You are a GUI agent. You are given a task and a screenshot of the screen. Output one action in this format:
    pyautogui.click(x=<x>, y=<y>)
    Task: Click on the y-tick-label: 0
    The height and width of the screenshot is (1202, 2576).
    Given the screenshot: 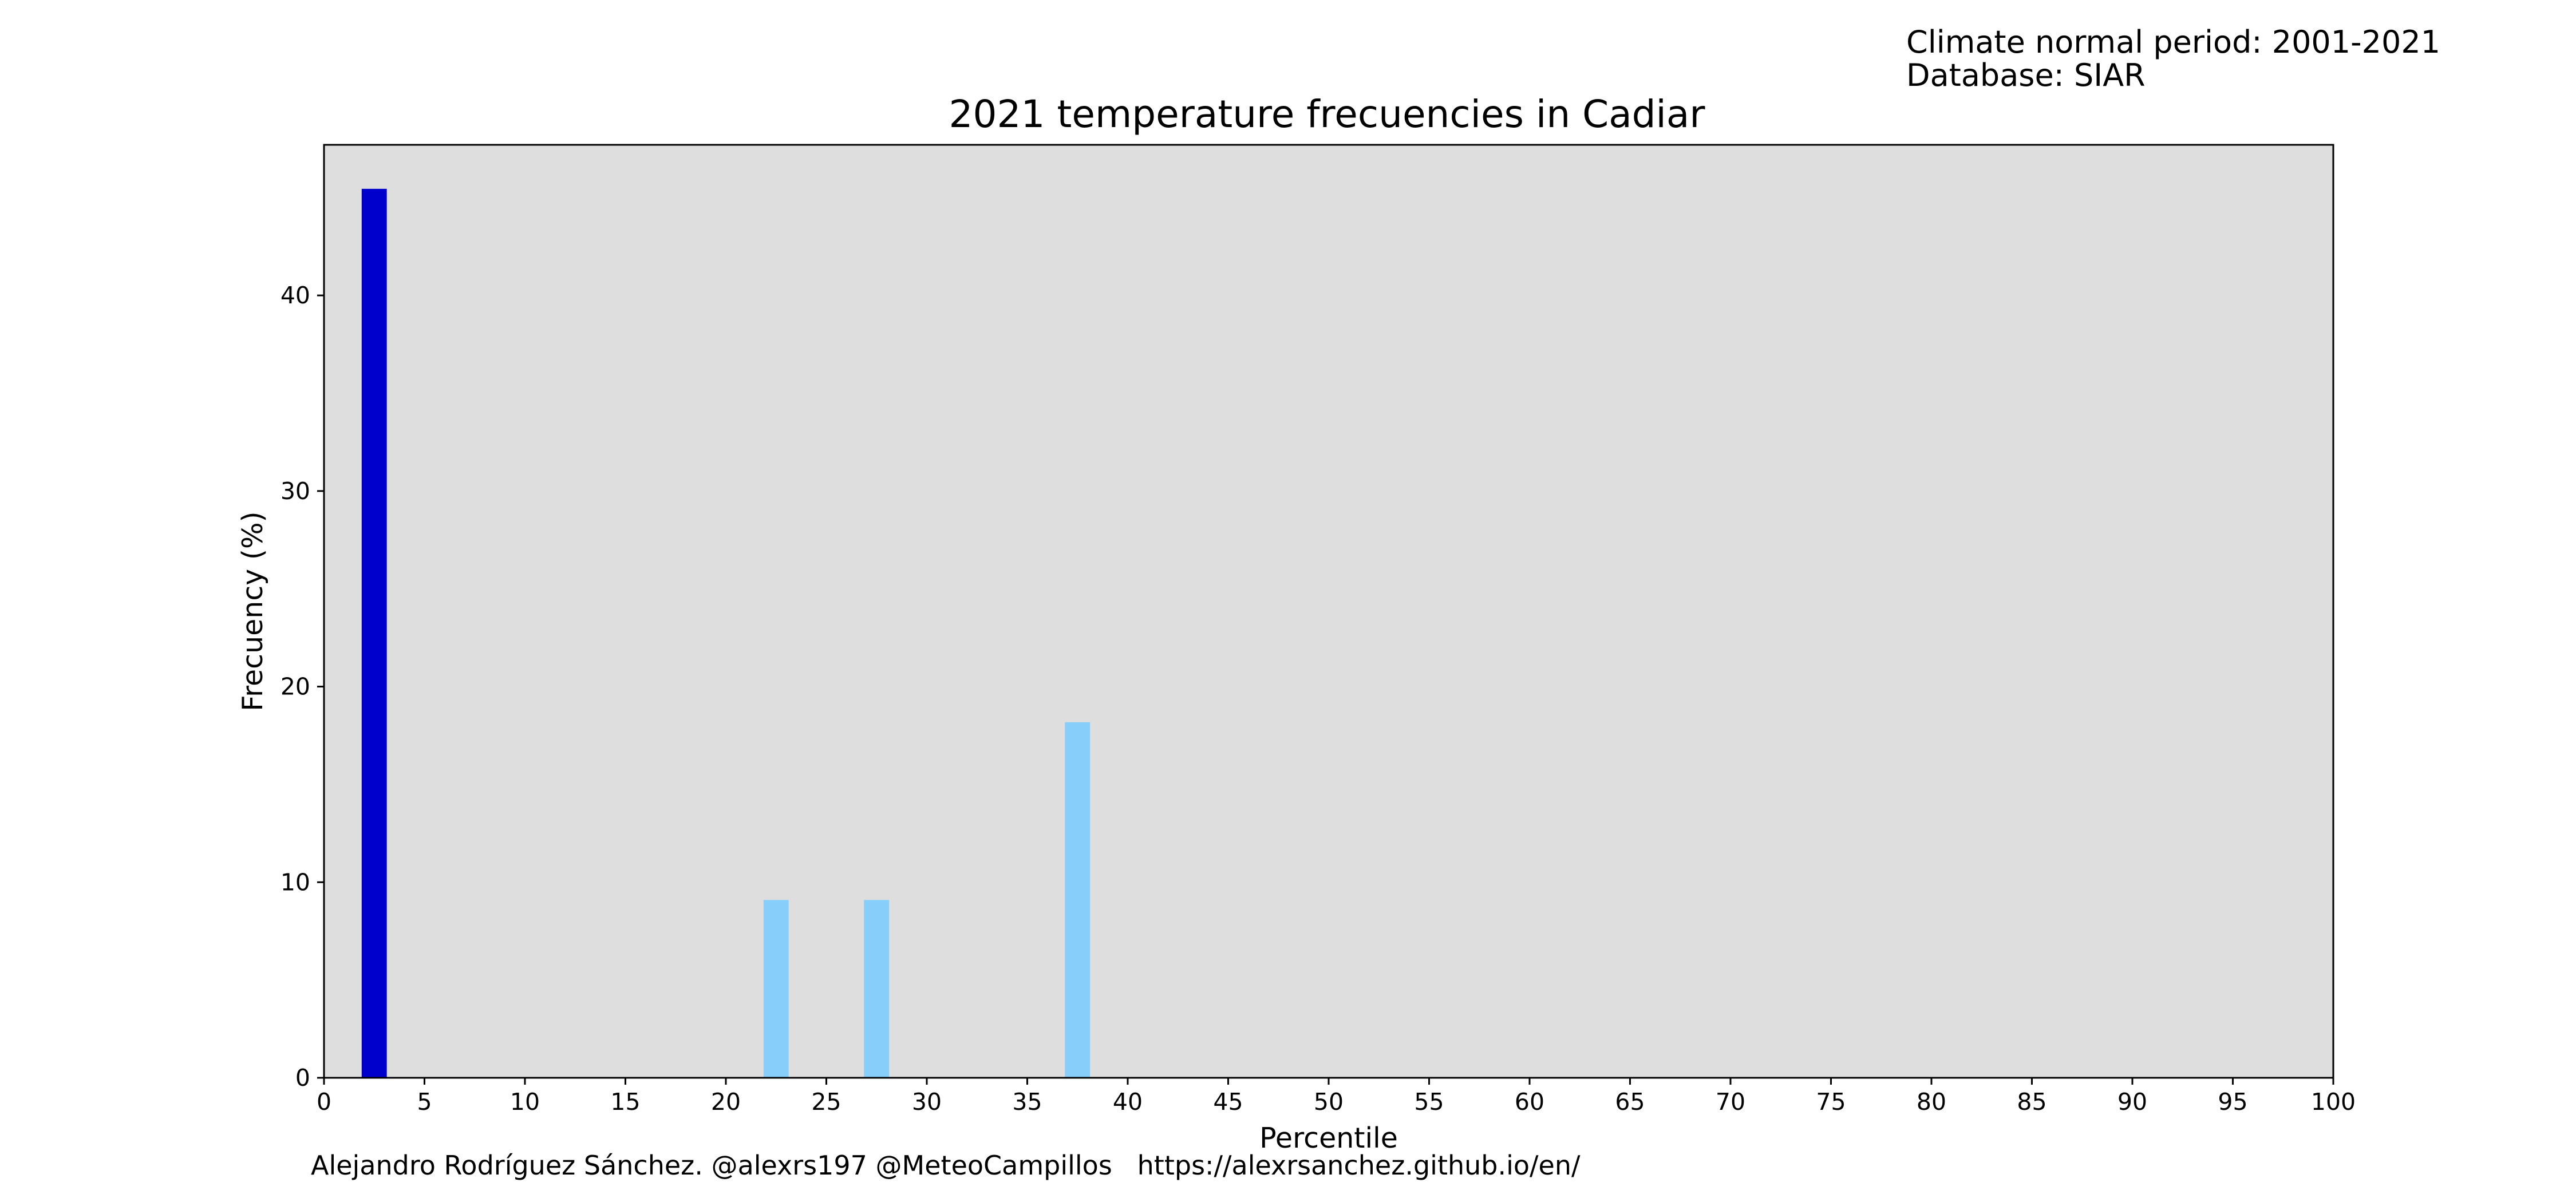 What is the action you would take?
    pyautogui.click(x=302, y=1078)
    